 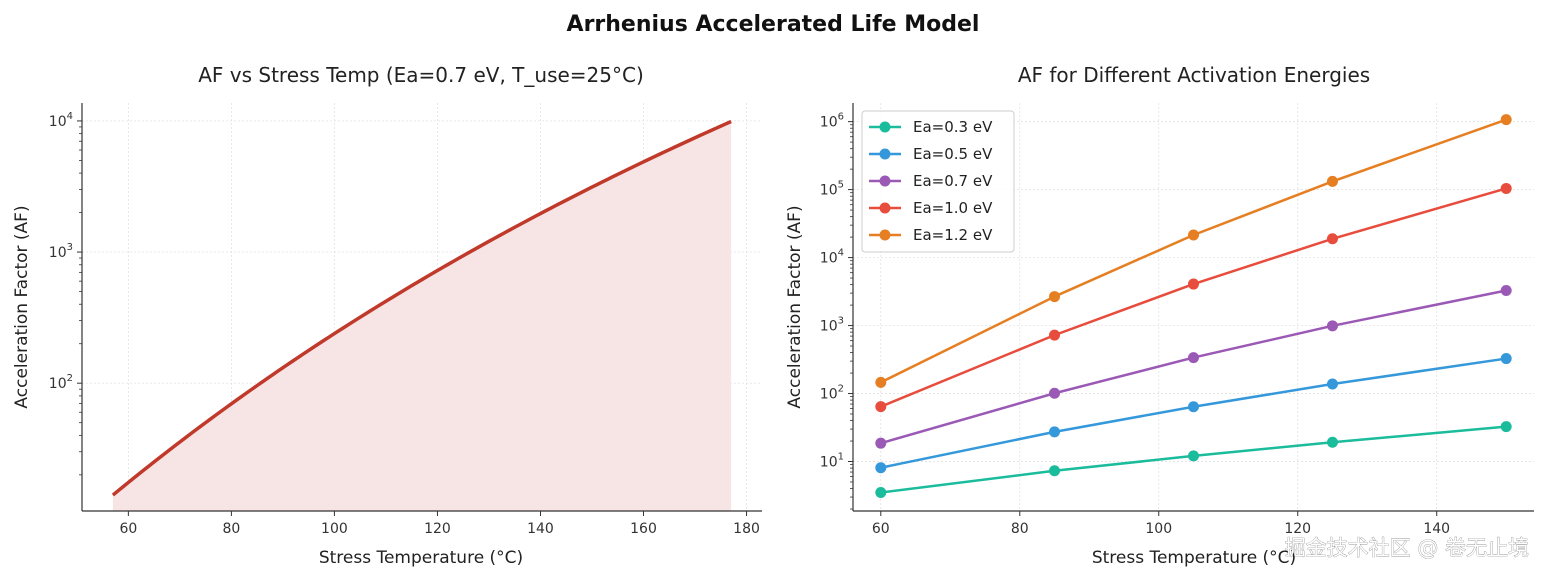 What do you see at coordinates (643, 529) in the screenshot?
I see `left-x-tick-label: 160` at bounding box center [643, 529].